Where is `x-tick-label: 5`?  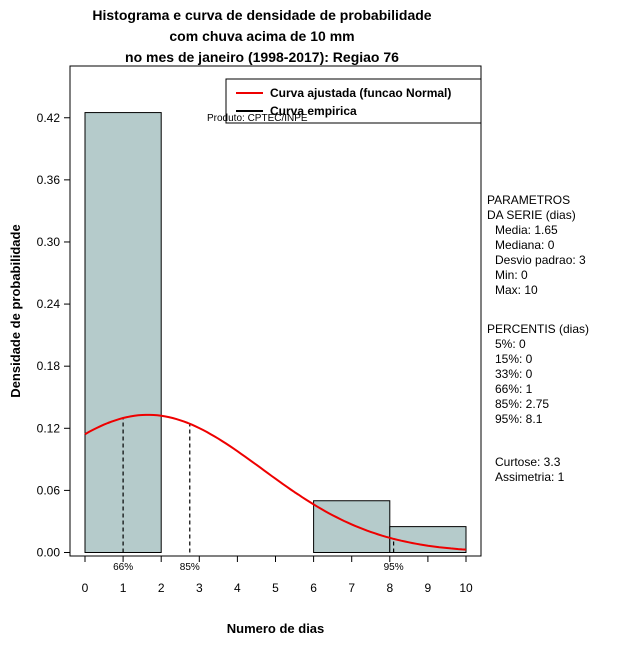
x-tick-label: 5 is located at coordinates (275, 588).